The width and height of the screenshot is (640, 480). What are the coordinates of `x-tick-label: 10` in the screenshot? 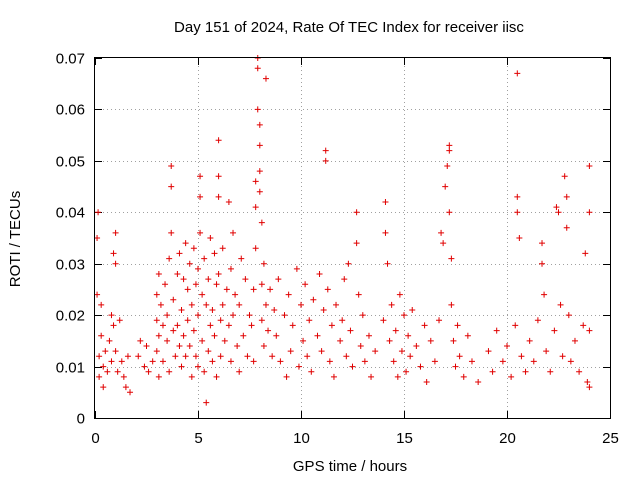 It's located at (301, 438).